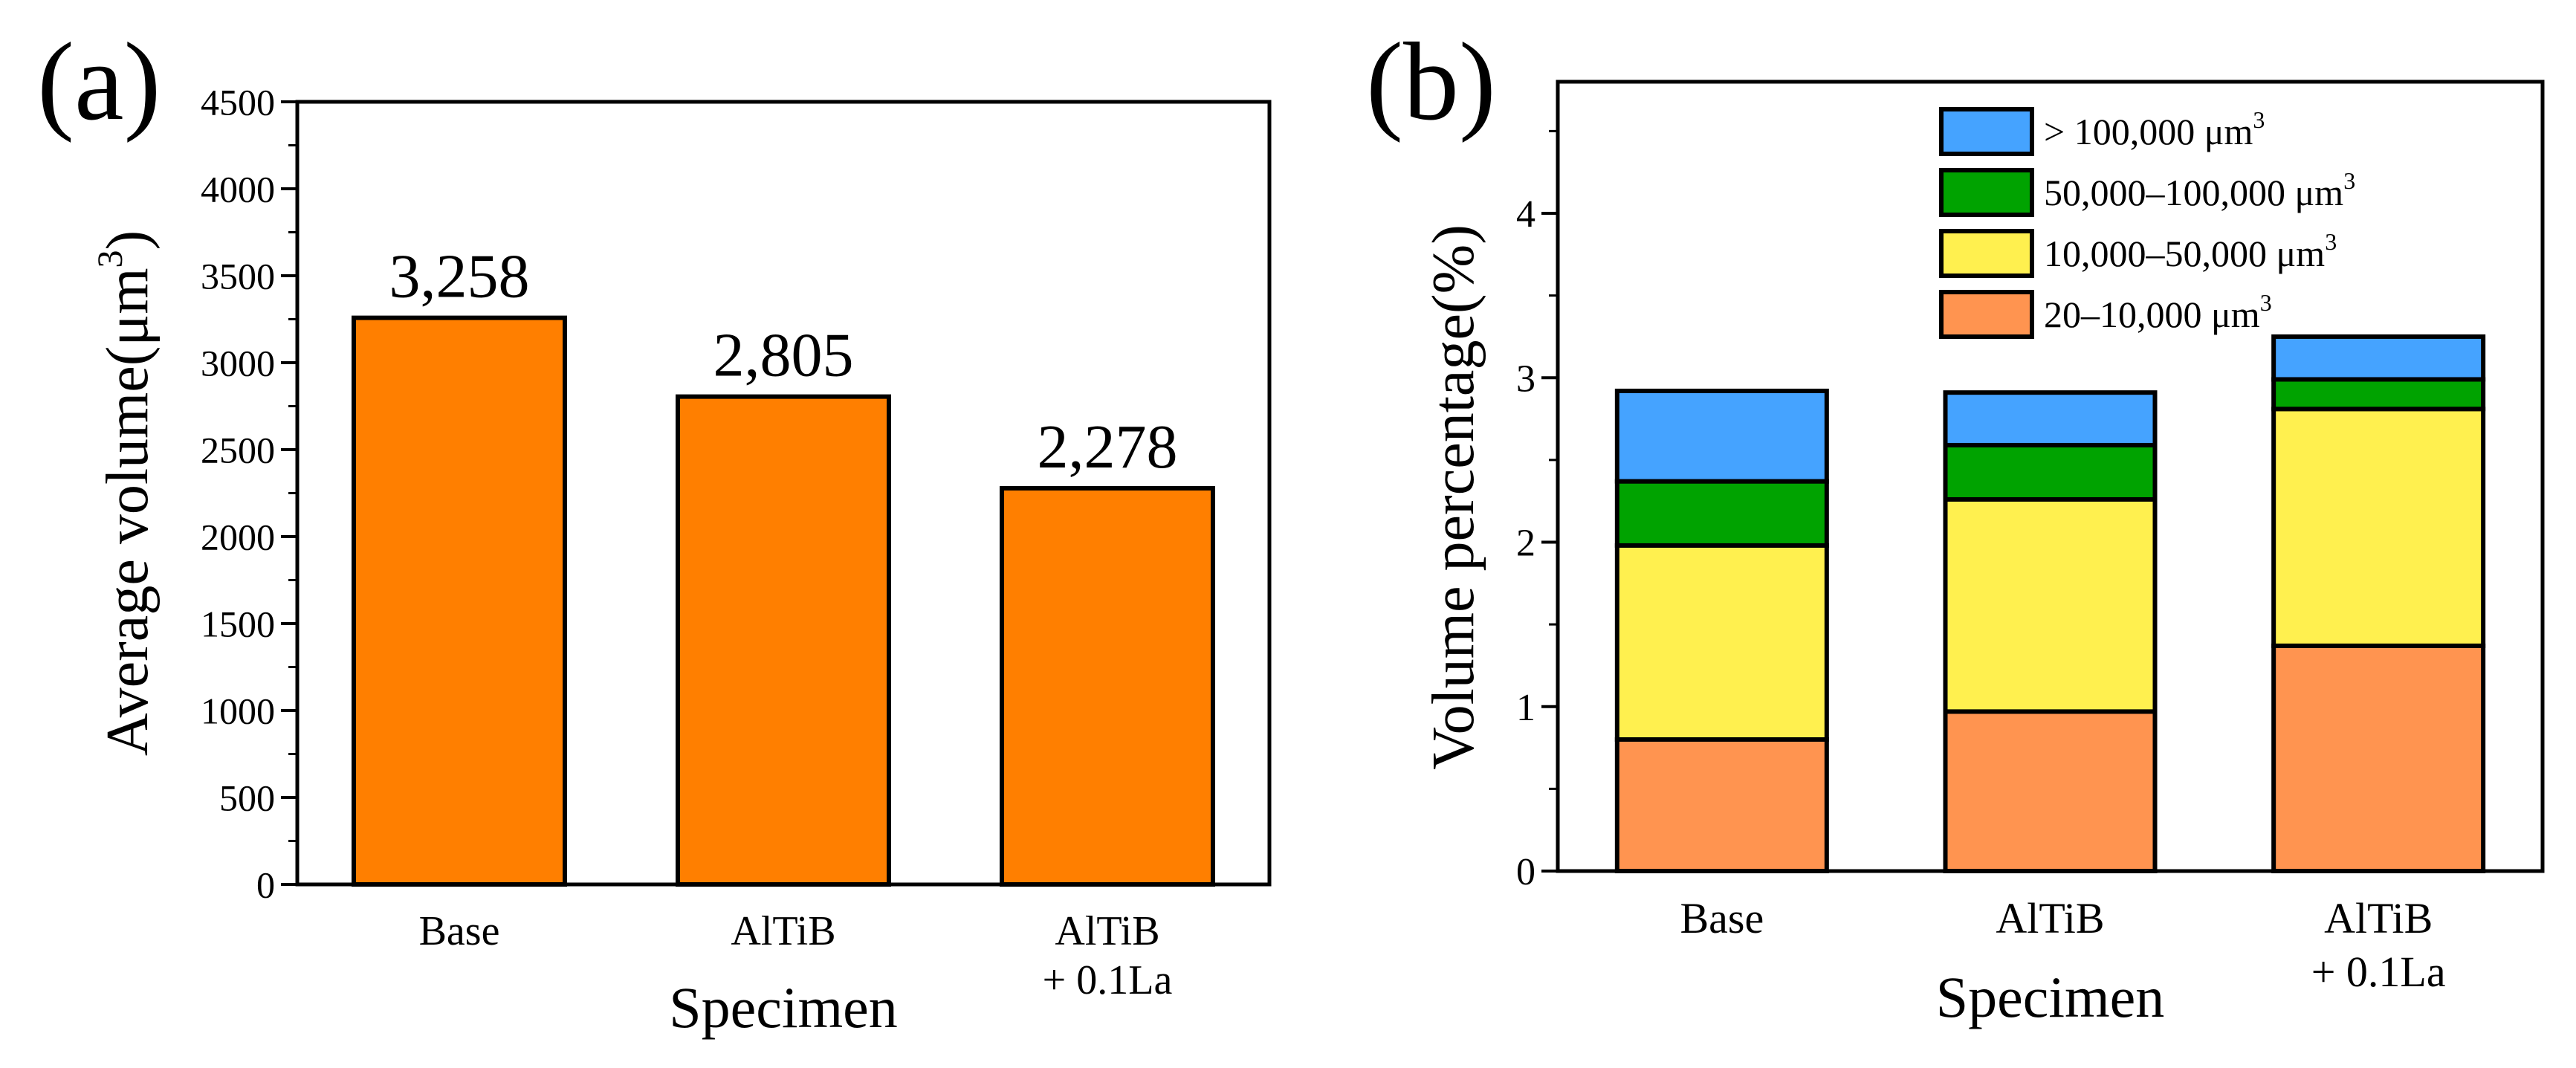 The height and width of the screenshot is (1068, 2576). Describe the element at coordinates (238, 102) in the screenshot. I see `a-y-tick-label: 4500` at that location.